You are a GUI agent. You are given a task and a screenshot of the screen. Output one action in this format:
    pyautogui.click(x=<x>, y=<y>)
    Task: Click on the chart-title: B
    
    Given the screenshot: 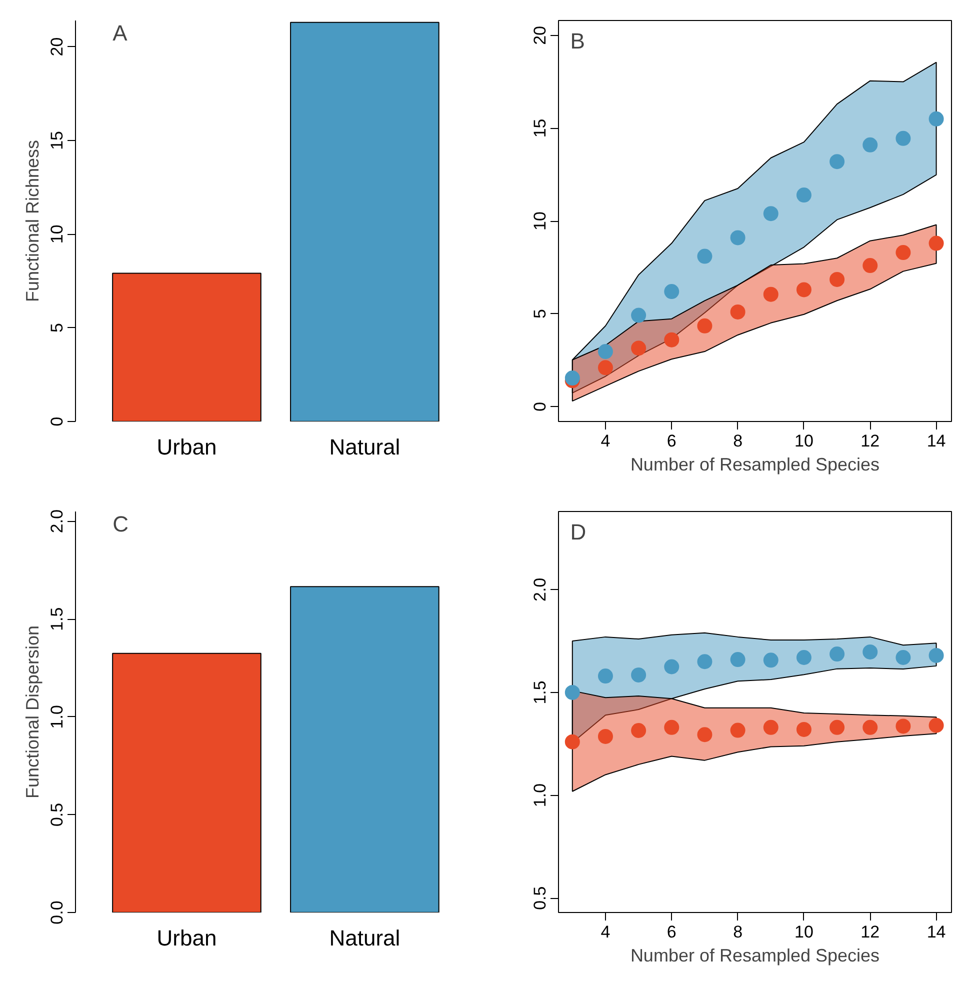 What is the action you would take?
    pyautogui.click(x=577, y=41)
    